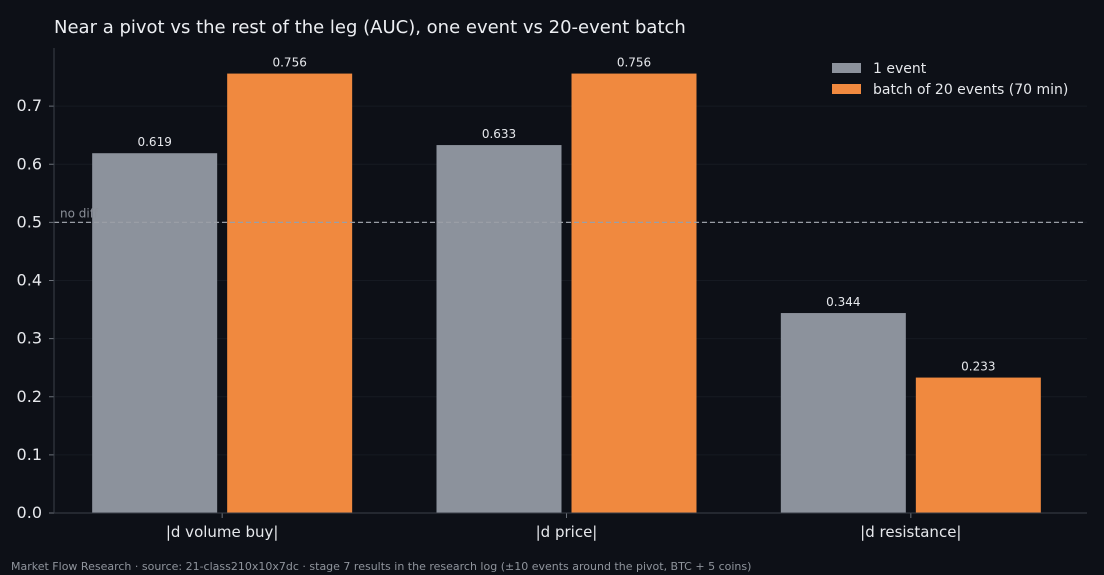  I want to click on y-tick-label: 0.5, so click(29, 221).